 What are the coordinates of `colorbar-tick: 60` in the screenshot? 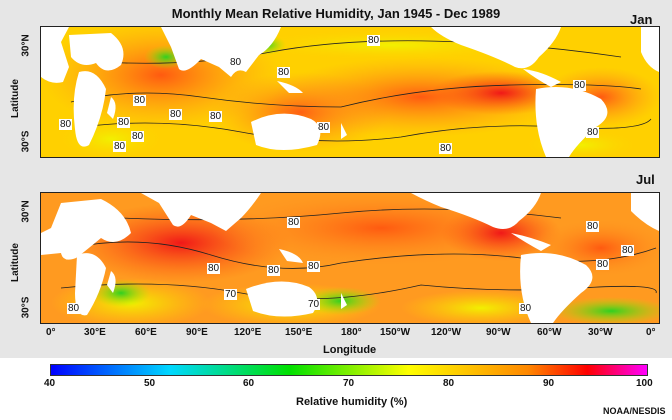 It's located at (249, 383).